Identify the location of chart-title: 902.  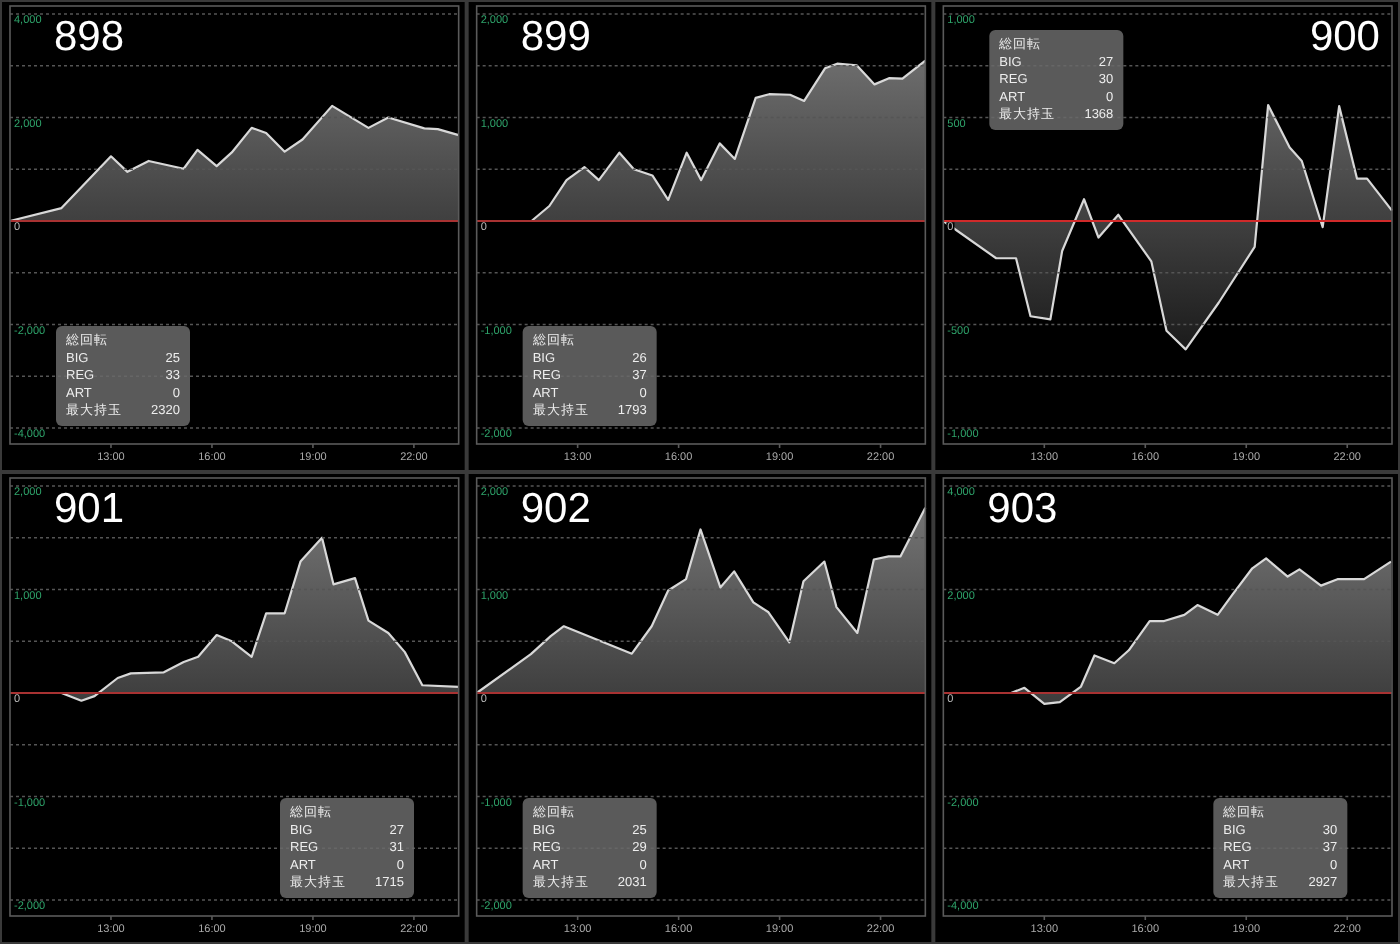
(555, 509).